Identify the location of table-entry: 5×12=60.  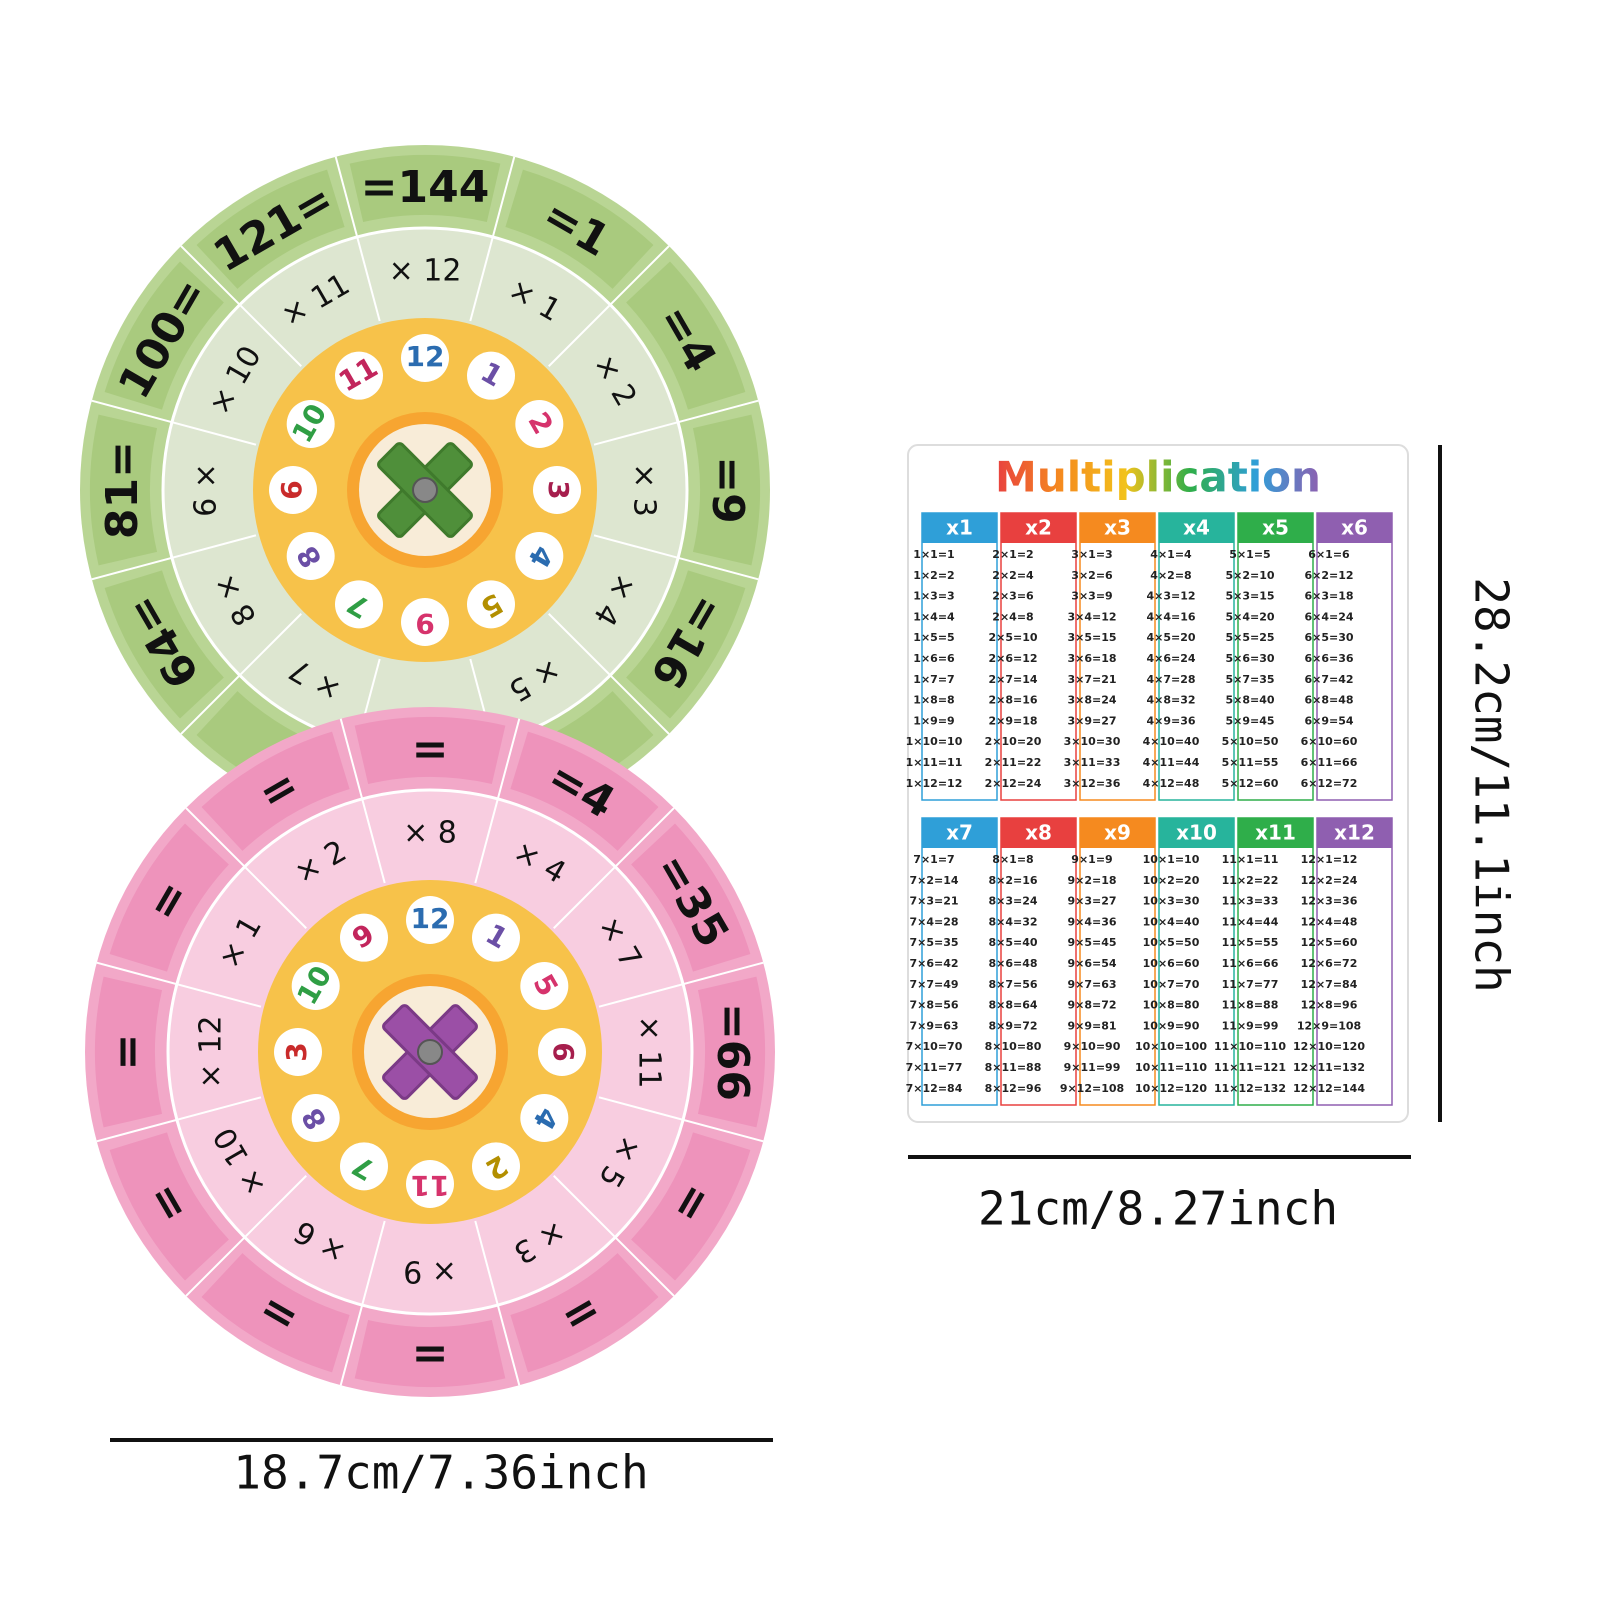
(1250, 783).